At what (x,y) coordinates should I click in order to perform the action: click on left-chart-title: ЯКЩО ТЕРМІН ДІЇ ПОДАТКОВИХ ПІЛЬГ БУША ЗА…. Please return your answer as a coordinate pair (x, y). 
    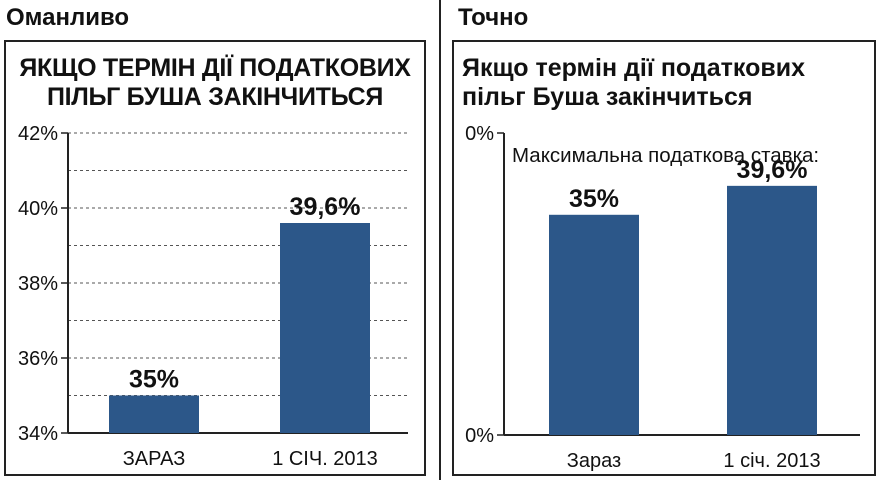
    Looking at the image, I should click on (215, 83).